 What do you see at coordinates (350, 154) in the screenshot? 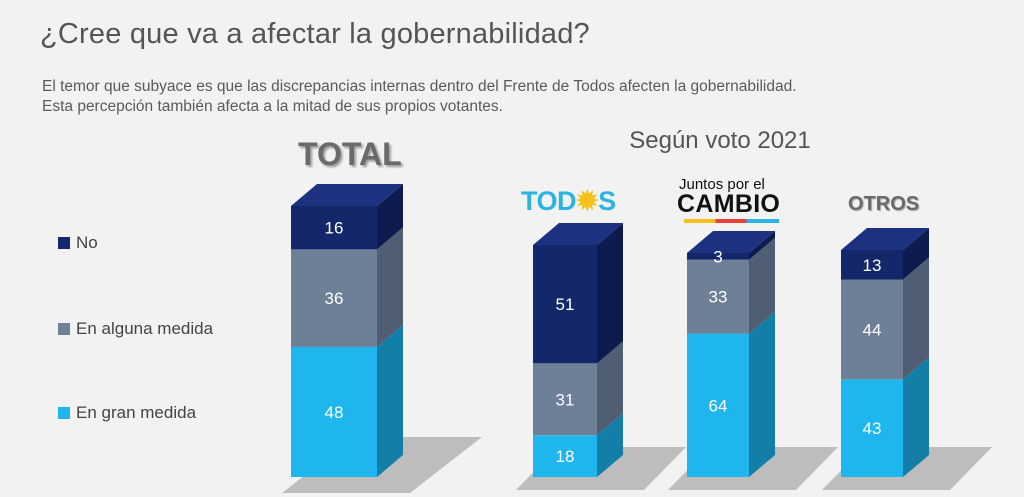
I see `total-label: TOTAL` at bounding box center [350, 154].